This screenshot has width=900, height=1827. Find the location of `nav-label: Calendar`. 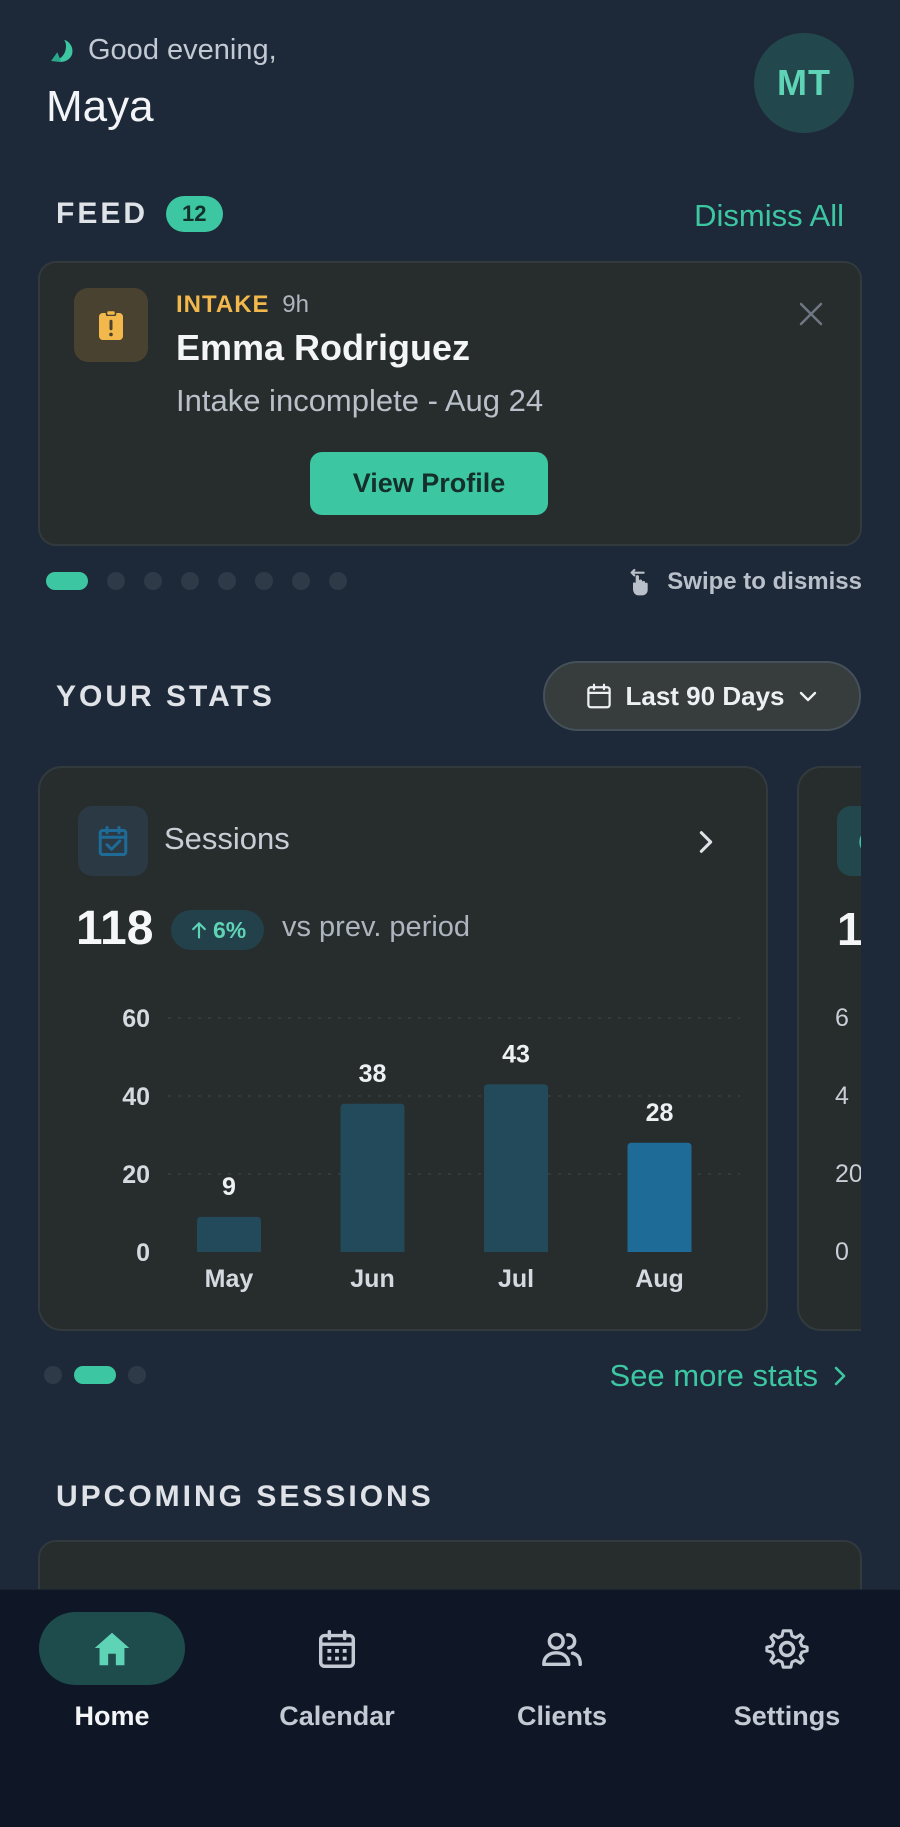

nav-label: Calendar is located at coordinates (337, 1716).